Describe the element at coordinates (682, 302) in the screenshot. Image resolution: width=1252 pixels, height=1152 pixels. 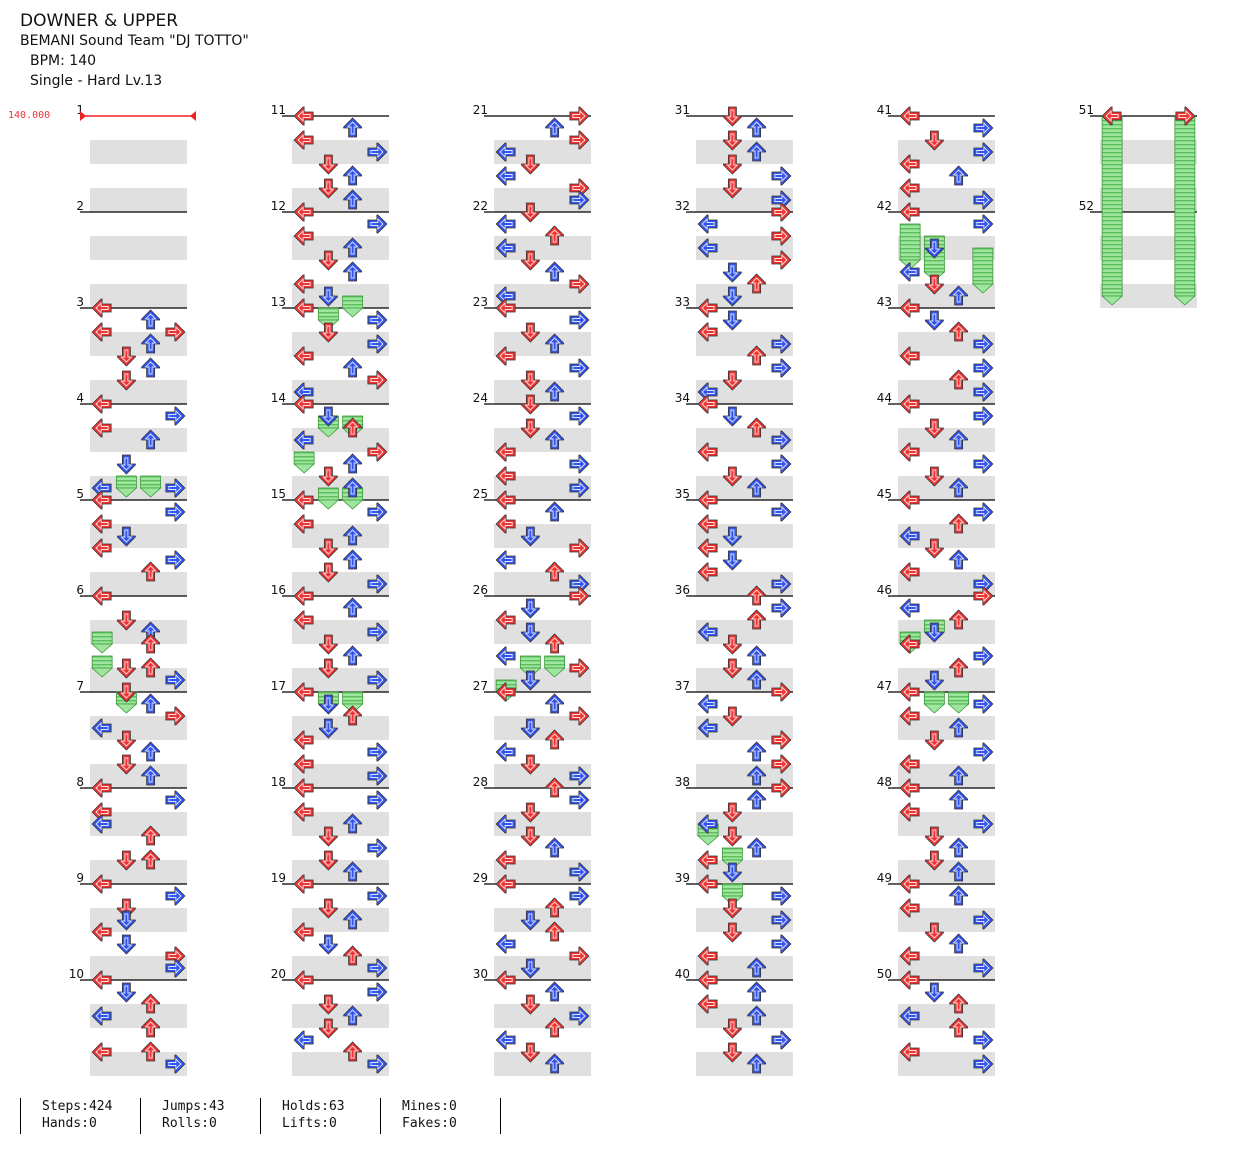
I see `measure-number: 33` at that location.